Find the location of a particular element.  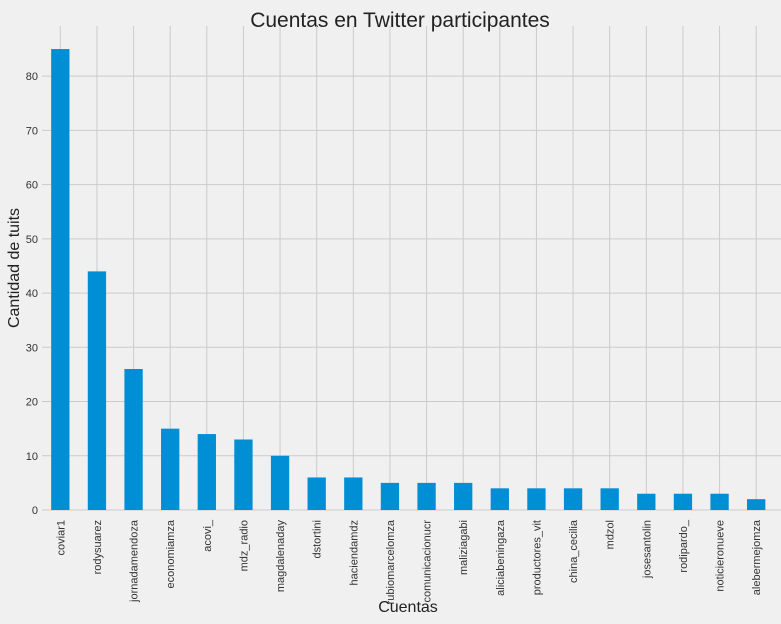

bar-mdz_radio is located at coordinates (243, 474).